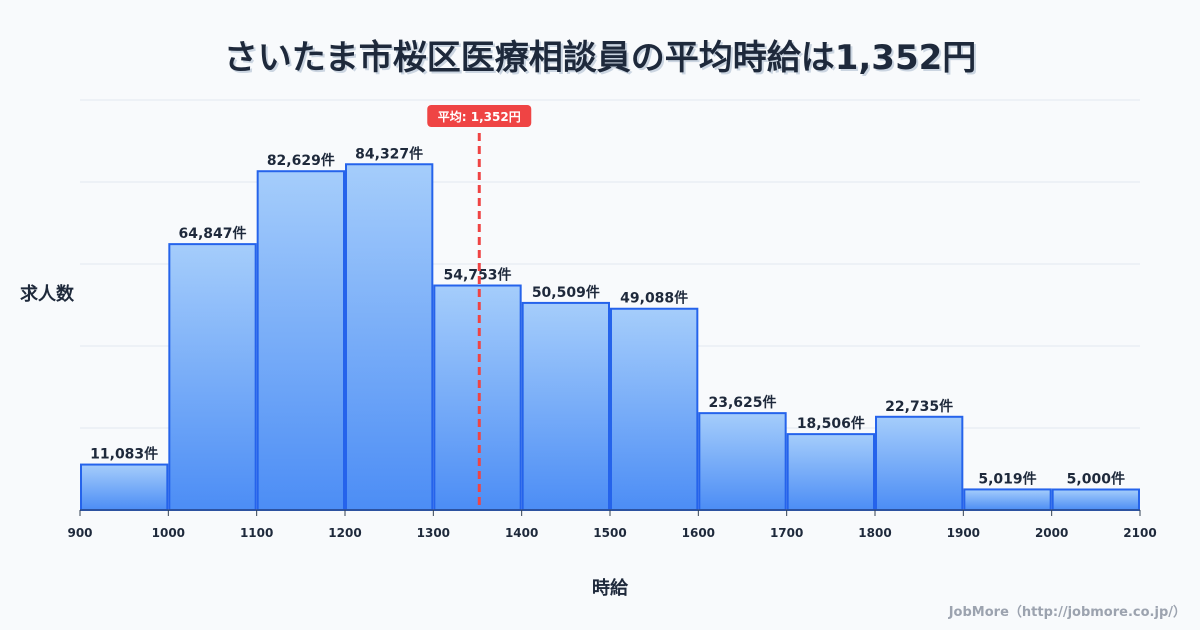 The image size is (1200, 630). I want to click on x-tick-label: 1100, so click(256, 533).